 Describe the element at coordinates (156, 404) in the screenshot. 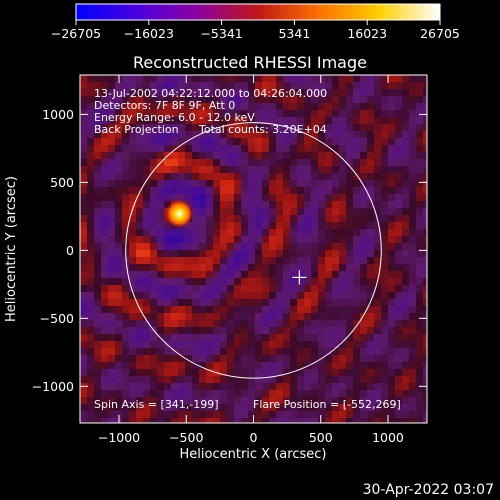

I see `spin-axis-annotation: Spin Axis = [341,-199]` at that location.